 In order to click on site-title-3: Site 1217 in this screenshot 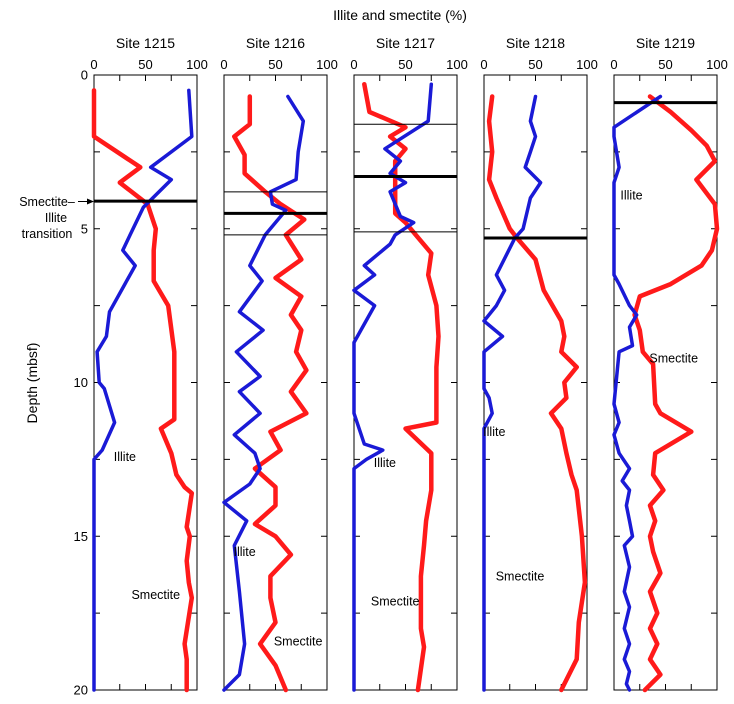, I will do `click(405, 43)`.